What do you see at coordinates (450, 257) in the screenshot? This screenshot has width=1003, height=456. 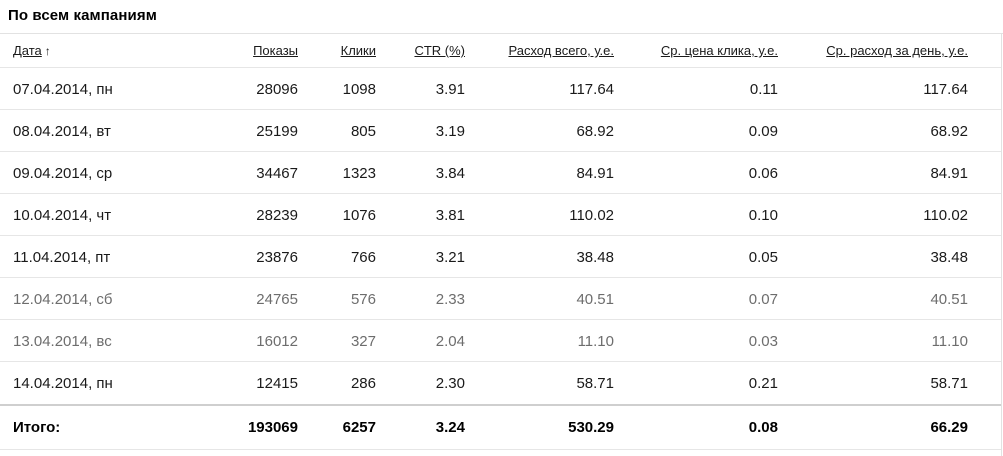 I see `cell-ctr: 3.21` at bounding box center [450, 257].